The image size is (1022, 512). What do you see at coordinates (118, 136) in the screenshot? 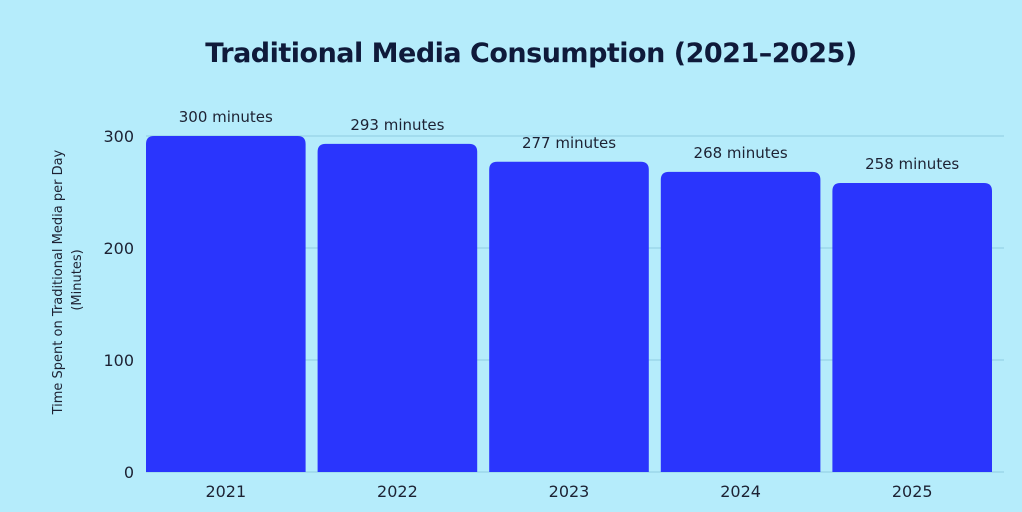
I see `y-tick-label: 300` at bounding box center [118, 136].